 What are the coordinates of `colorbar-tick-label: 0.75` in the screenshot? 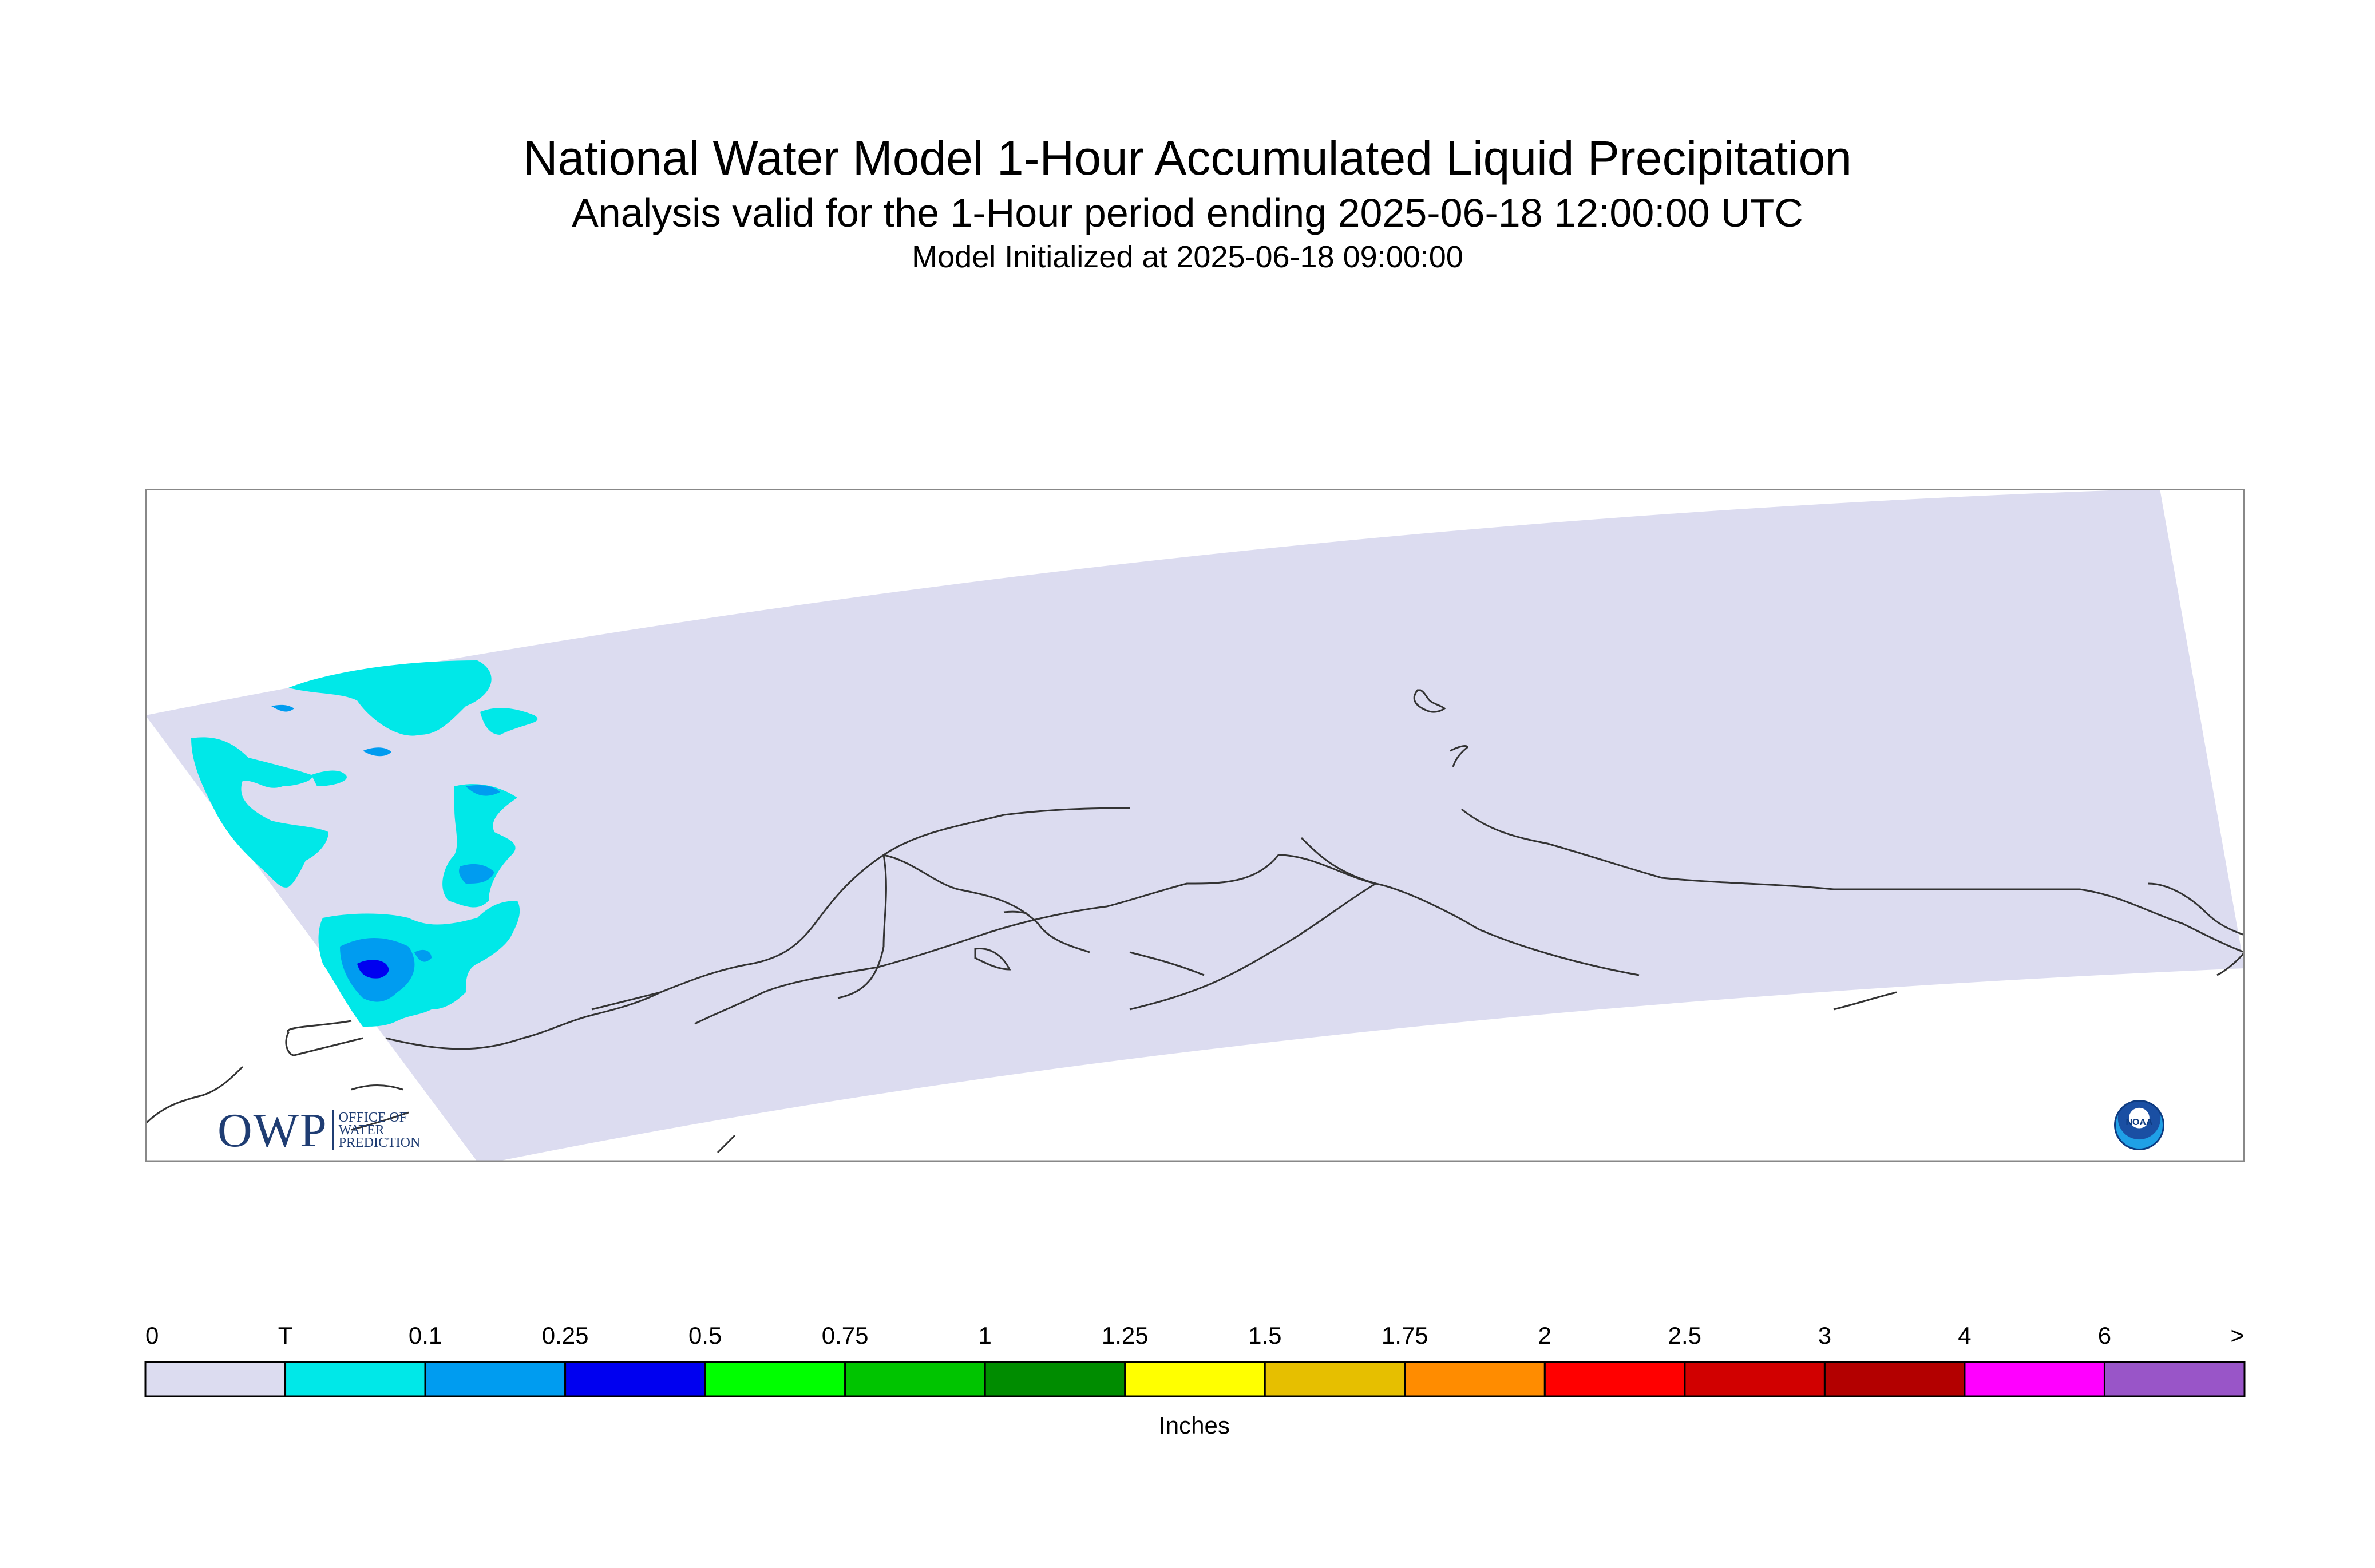 It's located at (846, 1335).